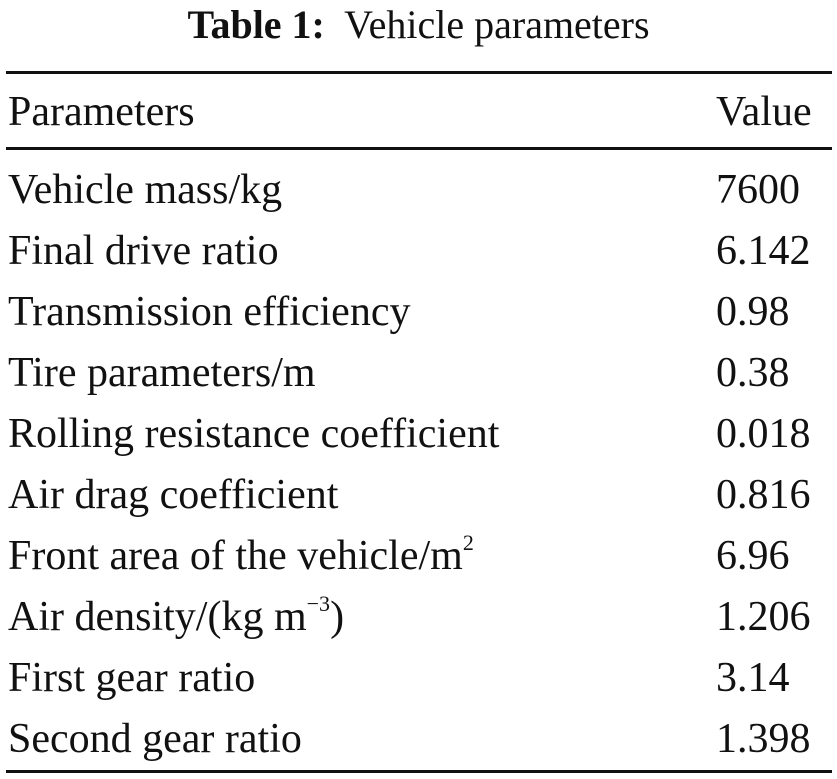  Describe the element at coordinates (753, 678) in the screenshot. I see `row-value: 3.14` at that location.